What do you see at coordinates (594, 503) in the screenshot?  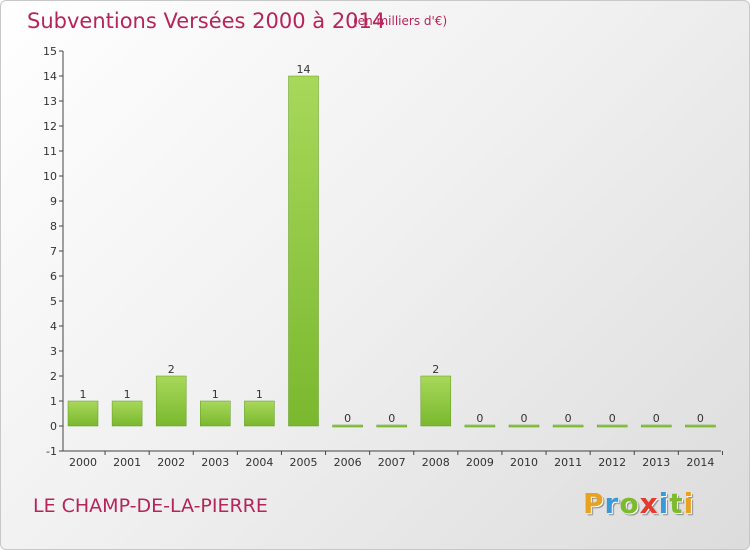 I see `logo-letter: P` at bounding box center [594, 503].